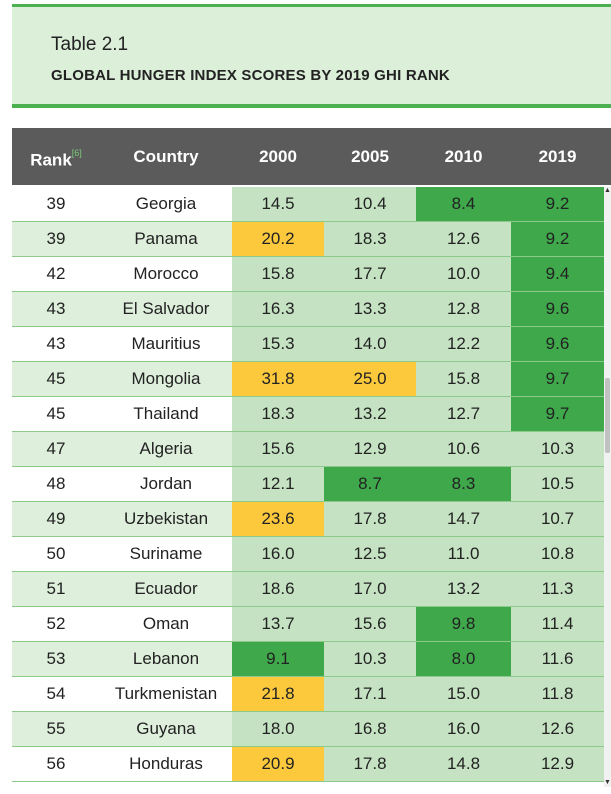  I want to click on rank-footnote-link: [6], so click(76, 153).